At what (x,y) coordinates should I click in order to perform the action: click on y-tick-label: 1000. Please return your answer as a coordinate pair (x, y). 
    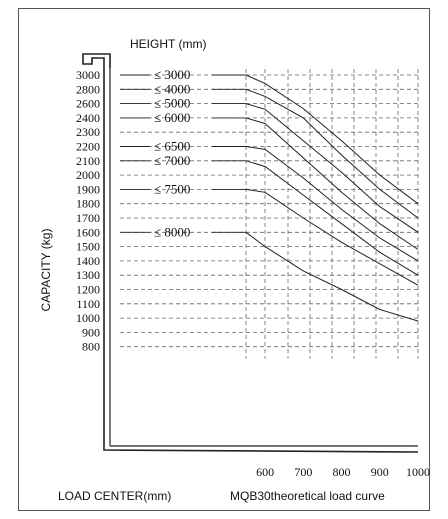
    Looking at the image, I should click on (88, 318).